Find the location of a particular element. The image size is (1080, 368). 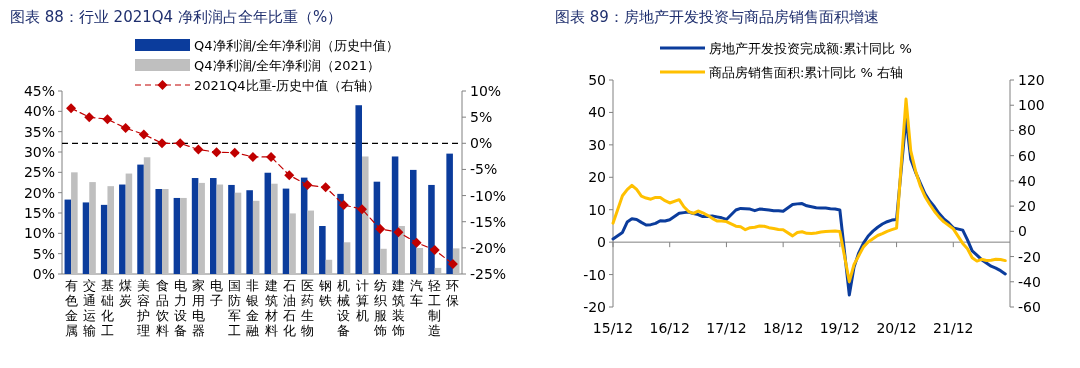

y-tick-label: 20 is located at coordinates (597, 177).